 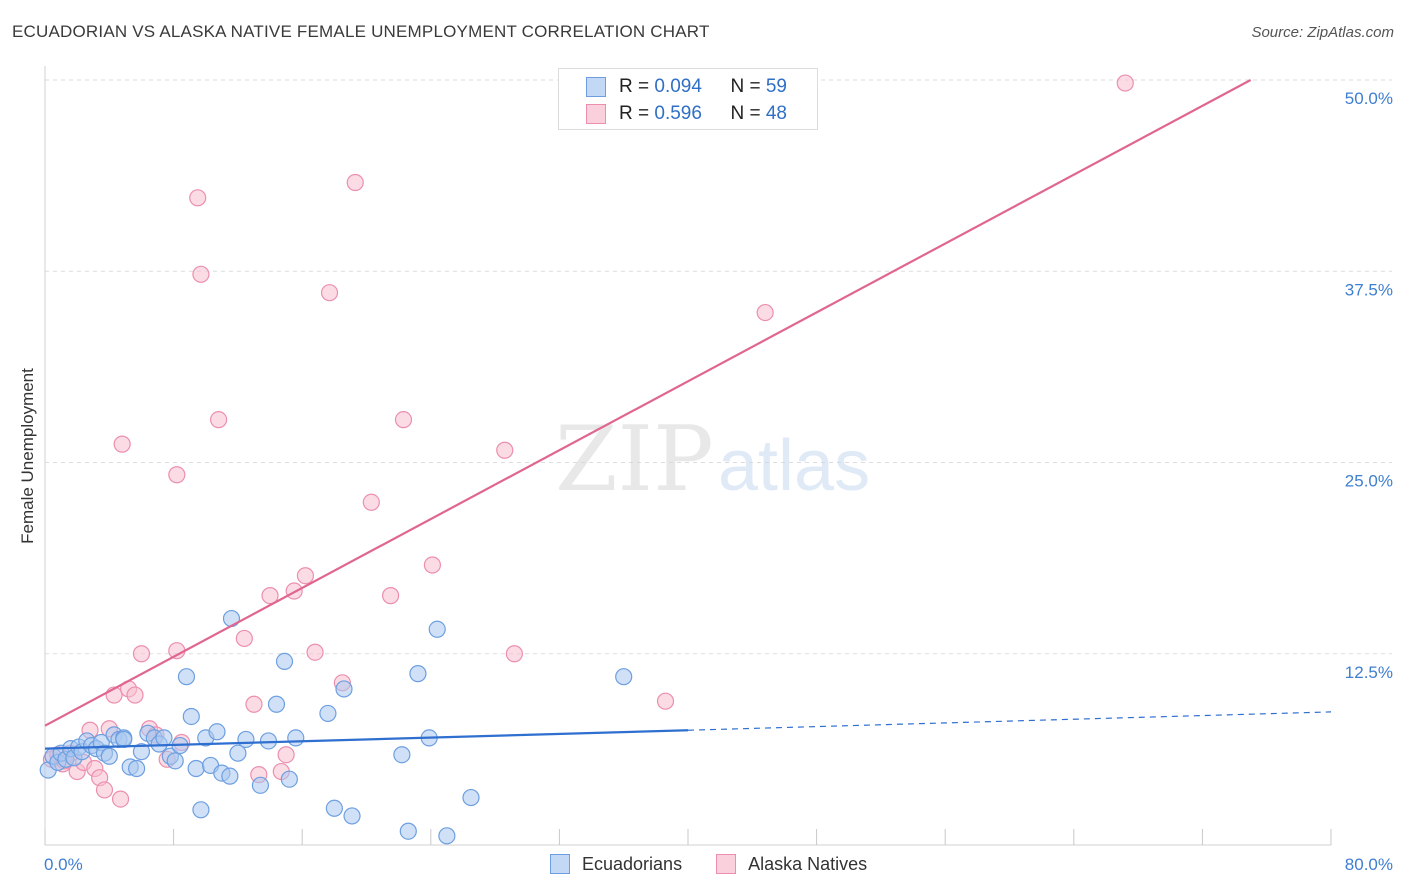 What do you see at coordinates (1009, 721) in the screenshot?
I see `ecuadorian-trendline-extension` at bounding box center [1009, 721].